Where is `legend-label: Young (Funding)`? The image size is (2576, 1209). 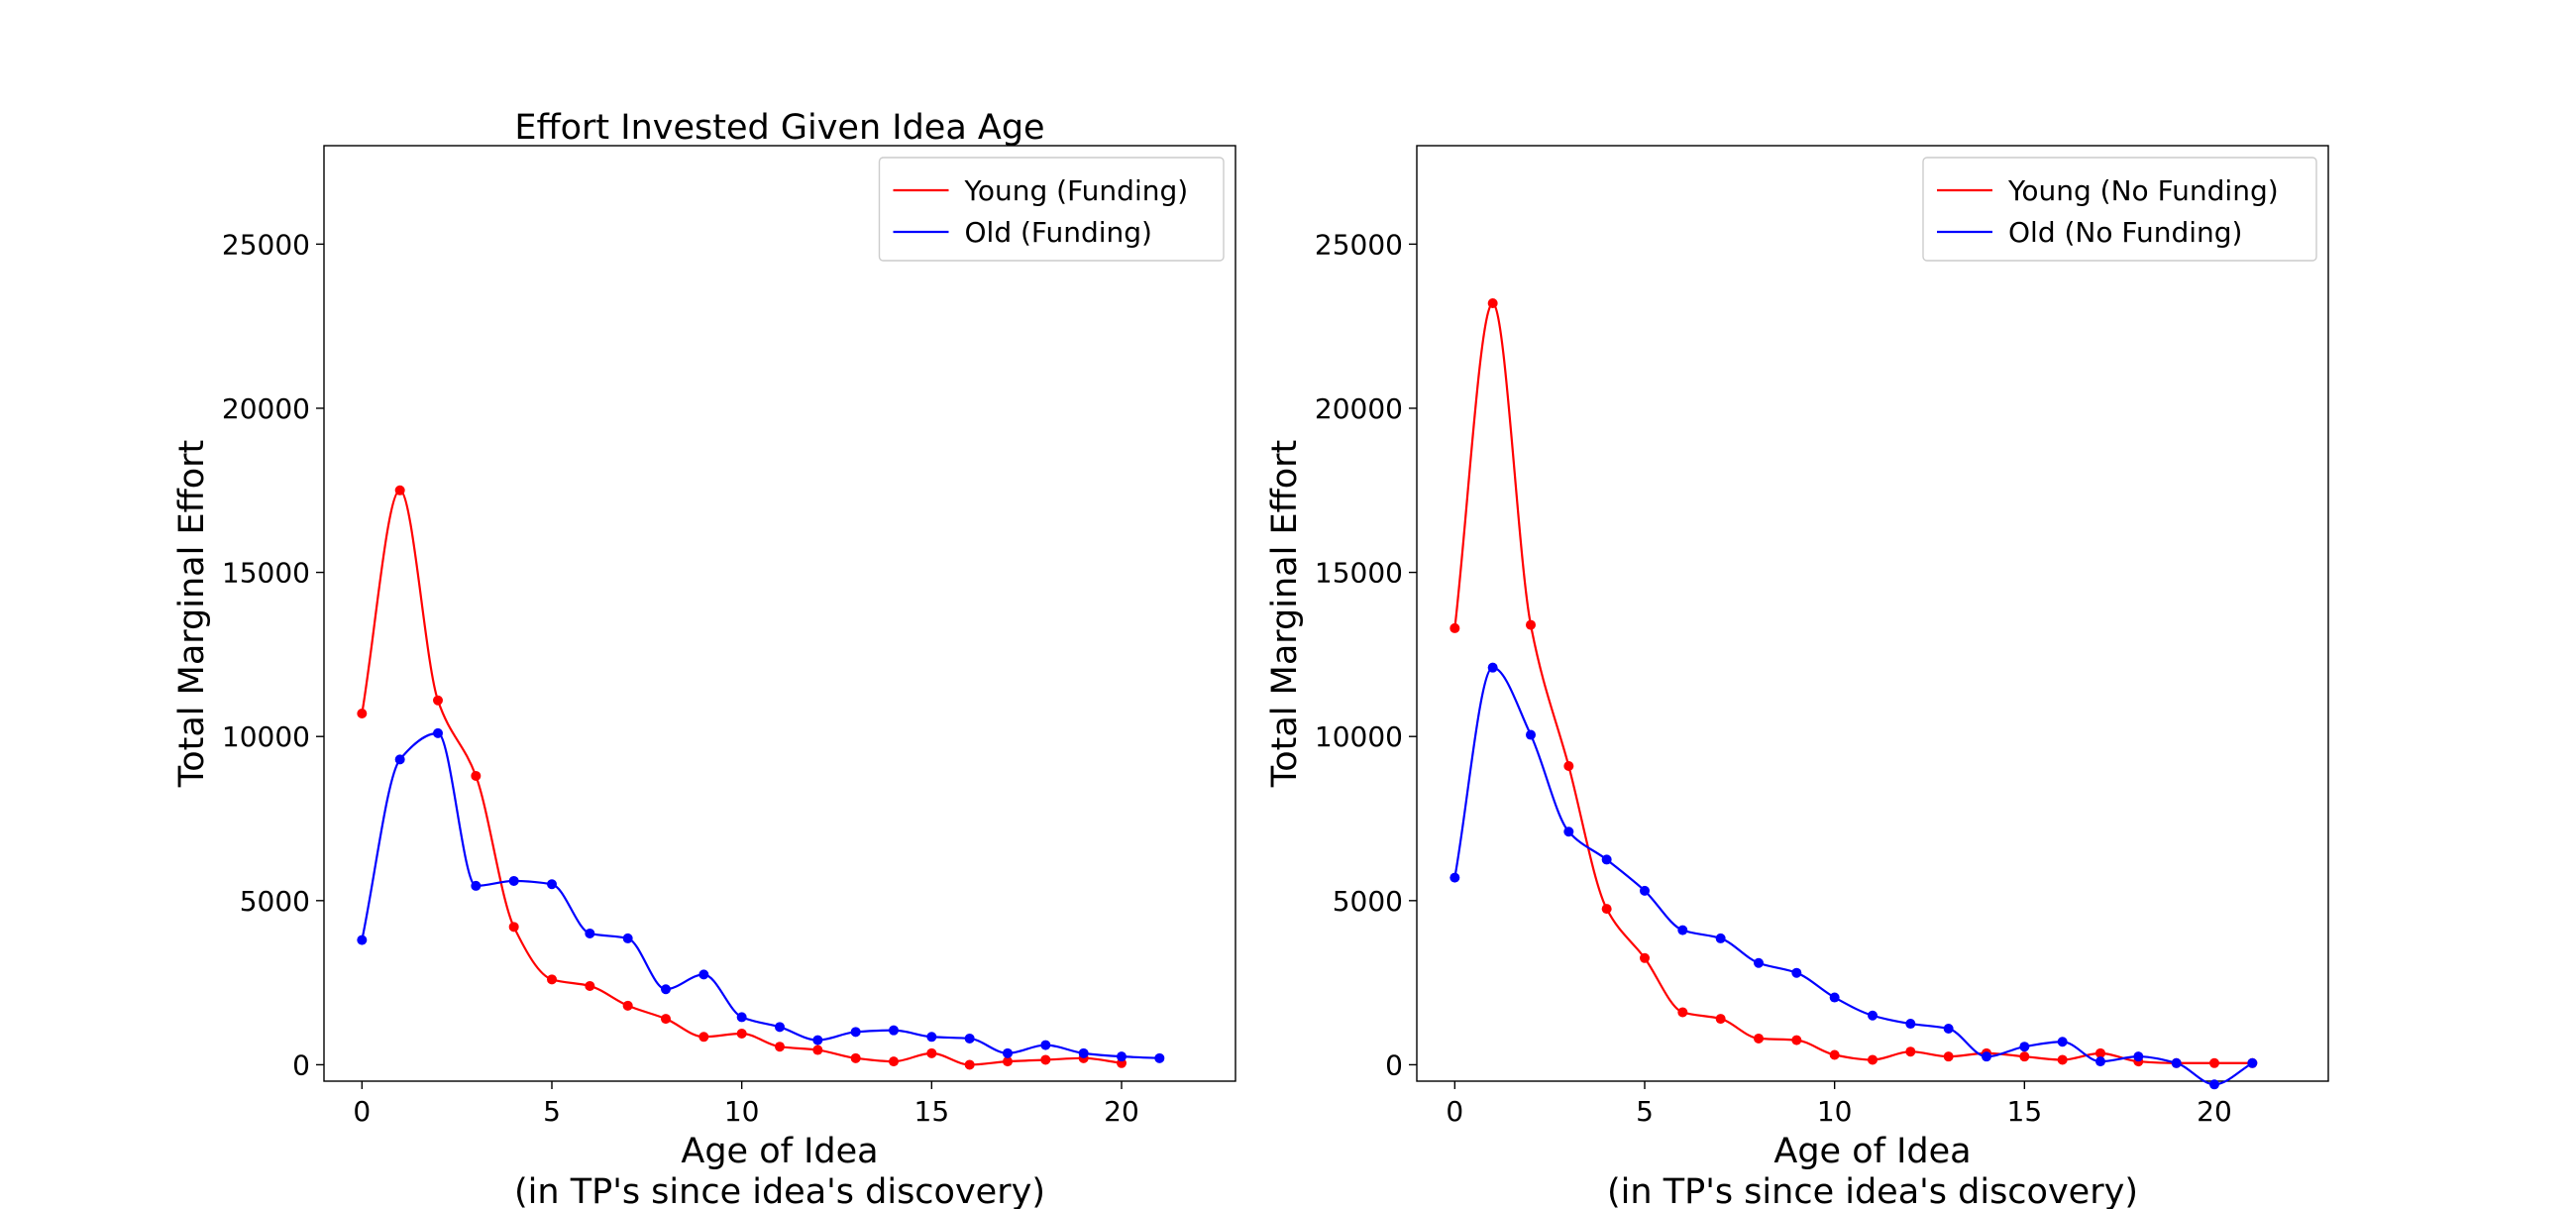
legend-label: Young (Funding) is located at coordinates (1076, 190).